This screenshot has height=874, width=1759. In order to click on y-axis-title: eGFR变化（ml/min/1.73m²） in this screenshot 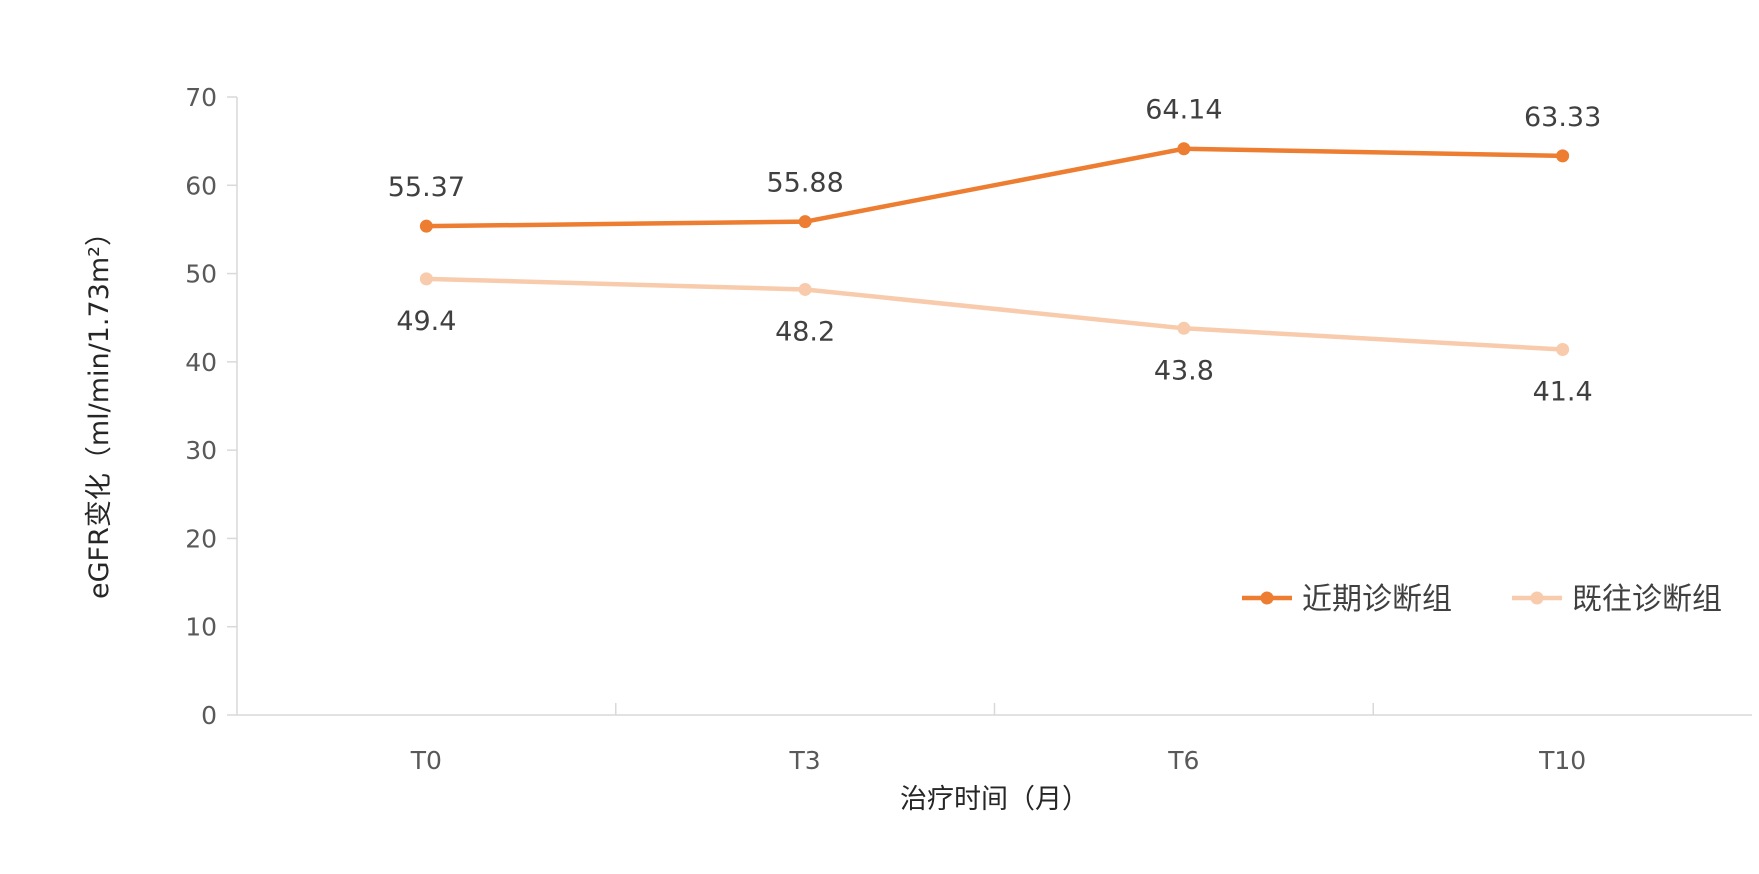, I will do `click(99, 409)`.